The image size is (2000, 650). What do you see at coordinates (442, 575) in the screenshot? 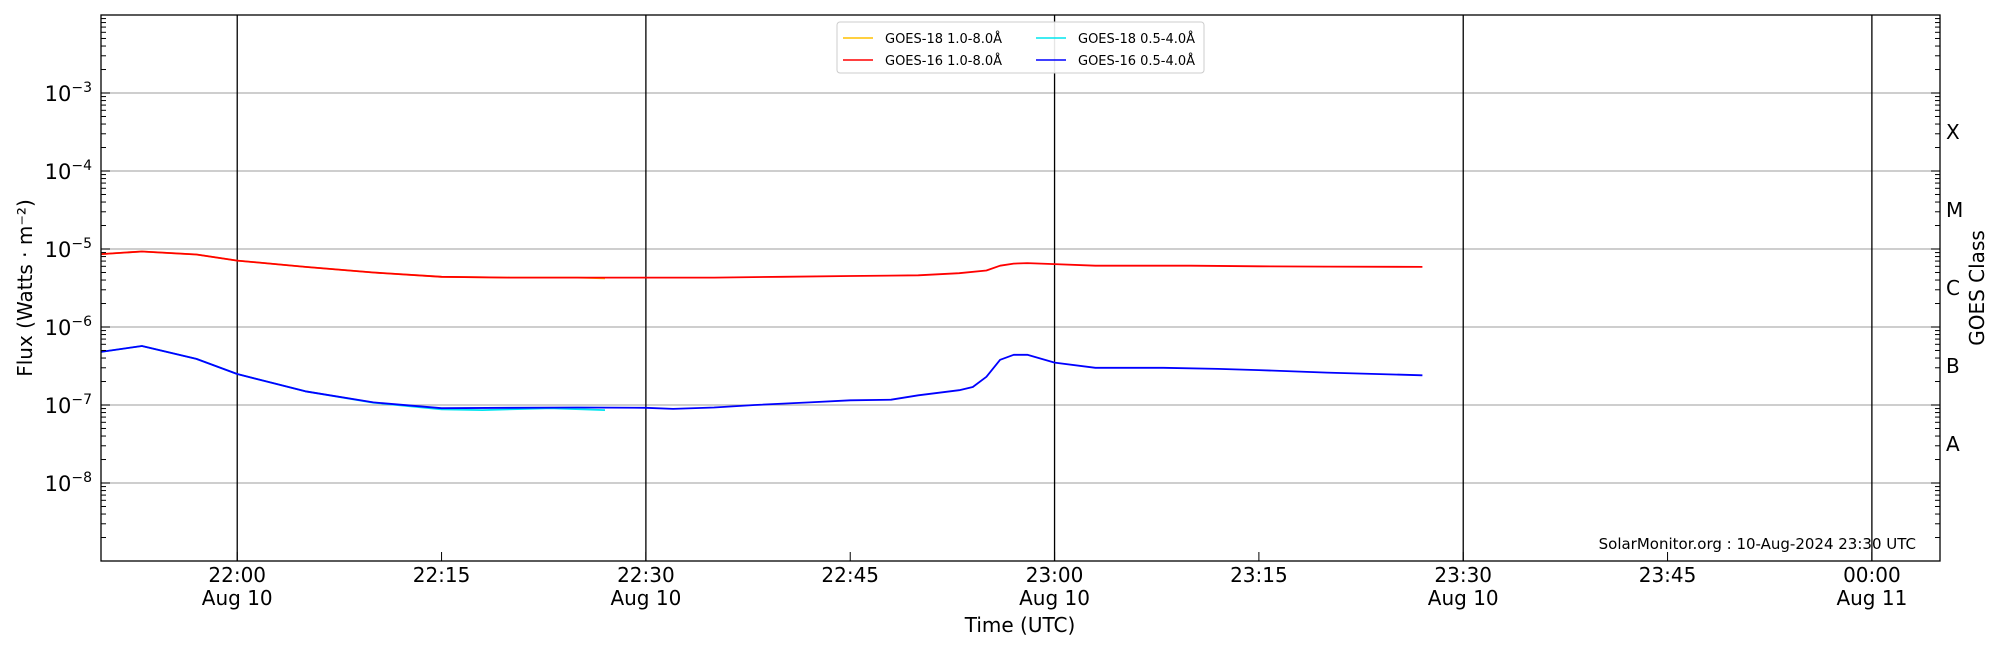
I see `x-tick-label: 22:15` at bounding box center [442, 575].